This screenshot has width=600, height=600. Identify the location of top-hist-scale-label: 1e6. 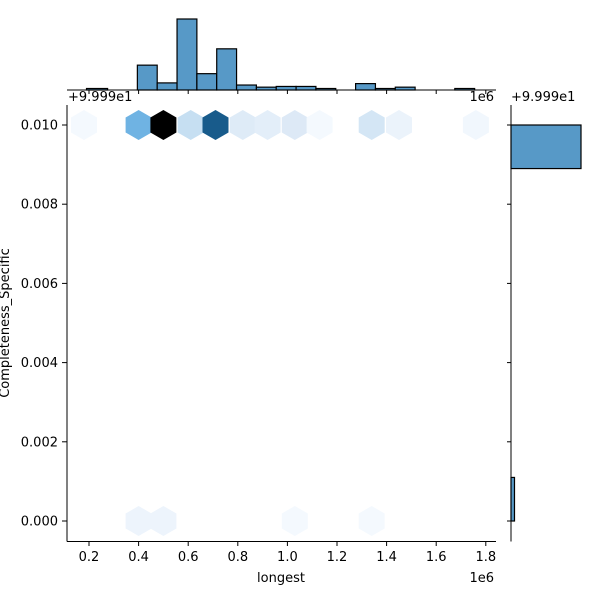
(481, 97).